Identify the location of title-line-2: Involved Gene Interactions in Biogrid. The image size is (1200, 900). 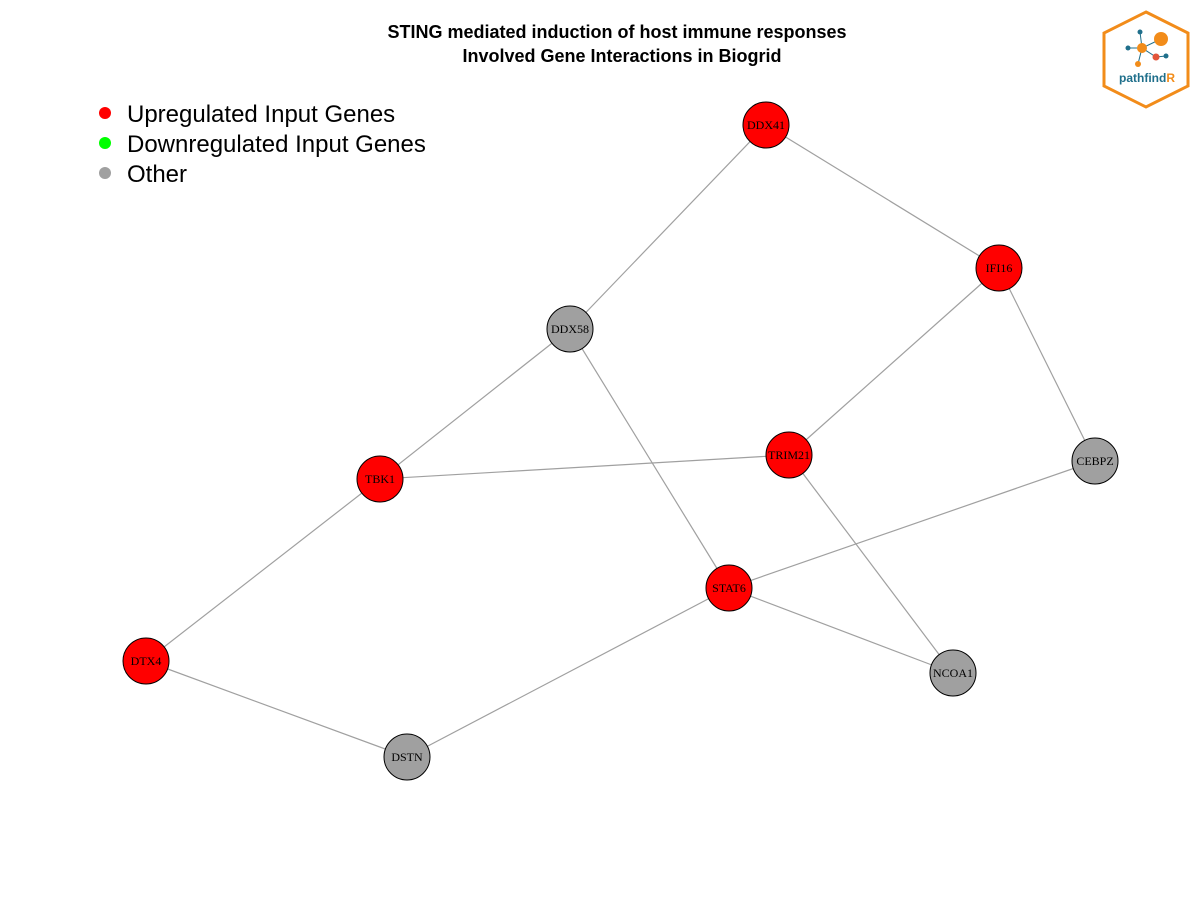
(621, 56).